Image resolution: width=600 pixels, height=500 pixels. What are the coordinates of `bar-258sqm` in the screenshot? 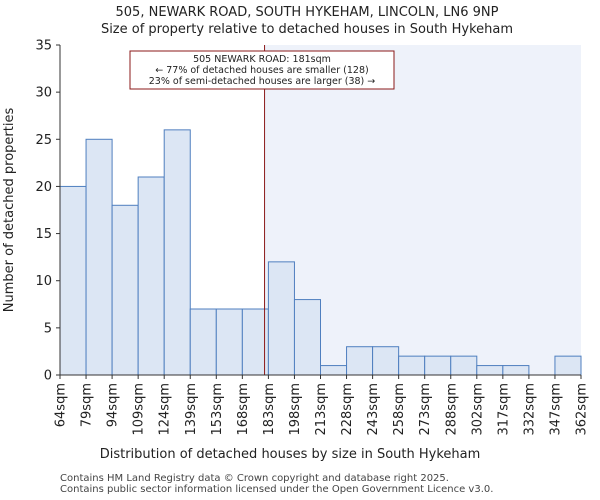 It's located at (412, 365).